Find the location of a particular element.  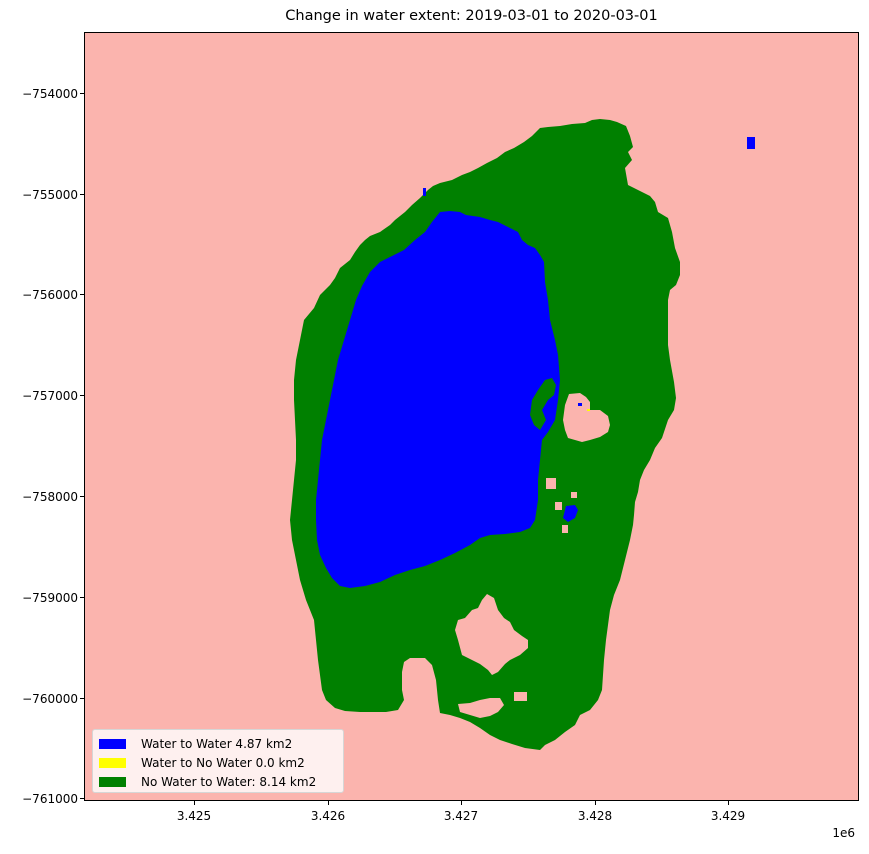

water-to-water-east-dot is located at coordinates (580, 404).